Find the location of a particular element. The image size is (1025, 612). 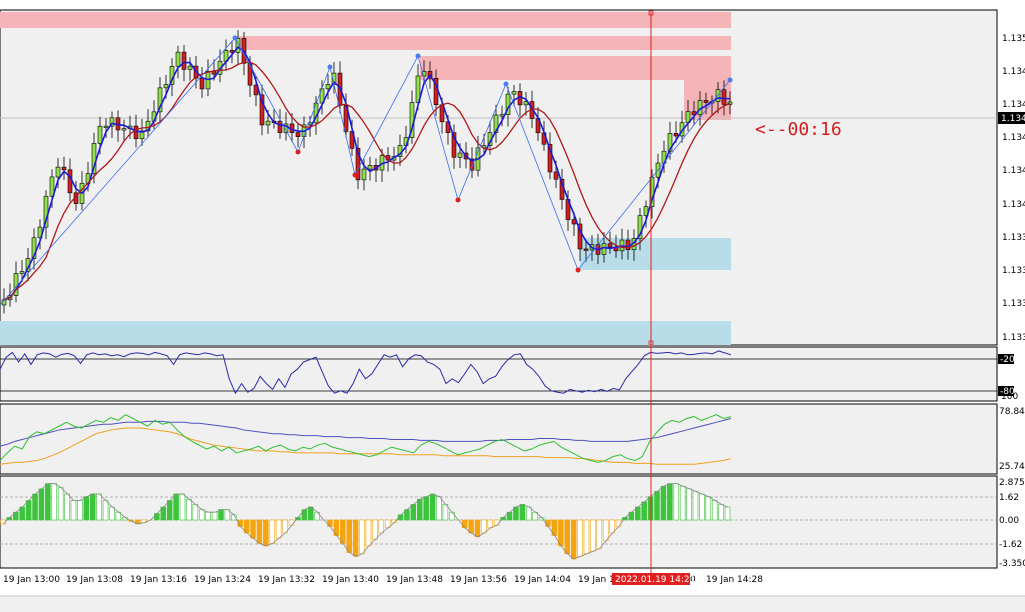

time-label: 19 Jan 13:16 is located at coordinates (158, 580).